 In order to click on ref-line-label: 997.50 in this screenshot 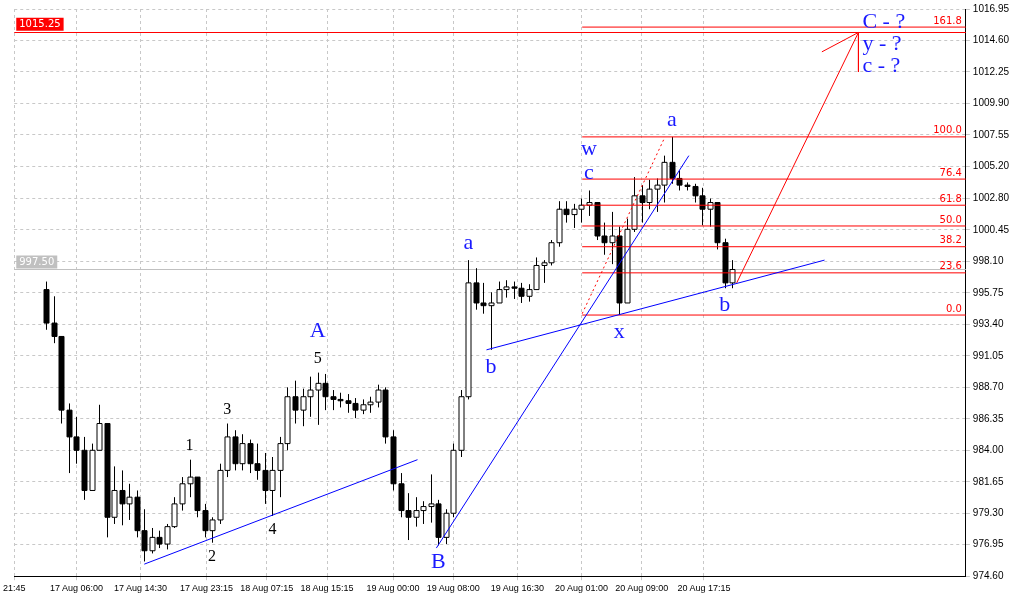, I will do `click(37, 262)`.